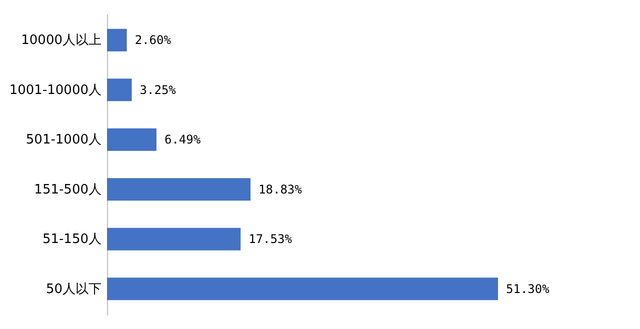 This screenshot has height=329, width=640. Describe the element at coordinates (68, 190) in the screenshot. I see `y-tick-label: 151-500人` at that location.